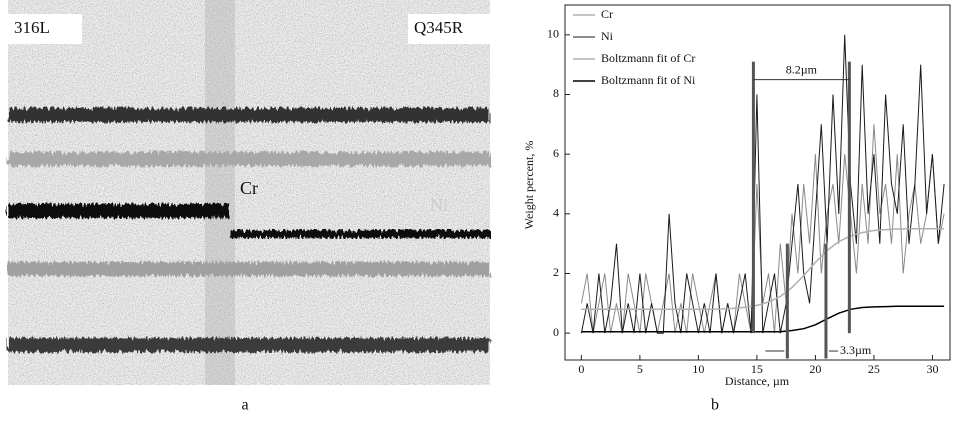 The width and height of the screenshot is (966, 423). Describe the element at coordinates (556, 272) in the screenshot. I see `y-tick-label: 2` at that location.